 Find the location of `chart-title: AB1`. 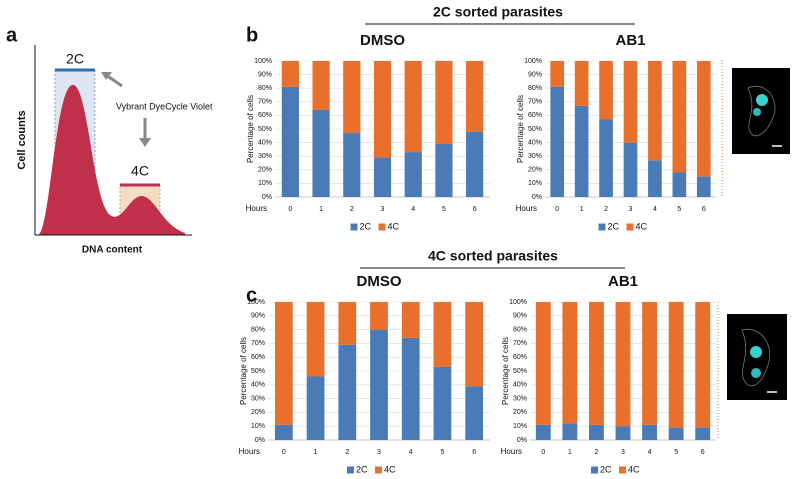

chart-title: AB1 is located at coordinates (630, 40).